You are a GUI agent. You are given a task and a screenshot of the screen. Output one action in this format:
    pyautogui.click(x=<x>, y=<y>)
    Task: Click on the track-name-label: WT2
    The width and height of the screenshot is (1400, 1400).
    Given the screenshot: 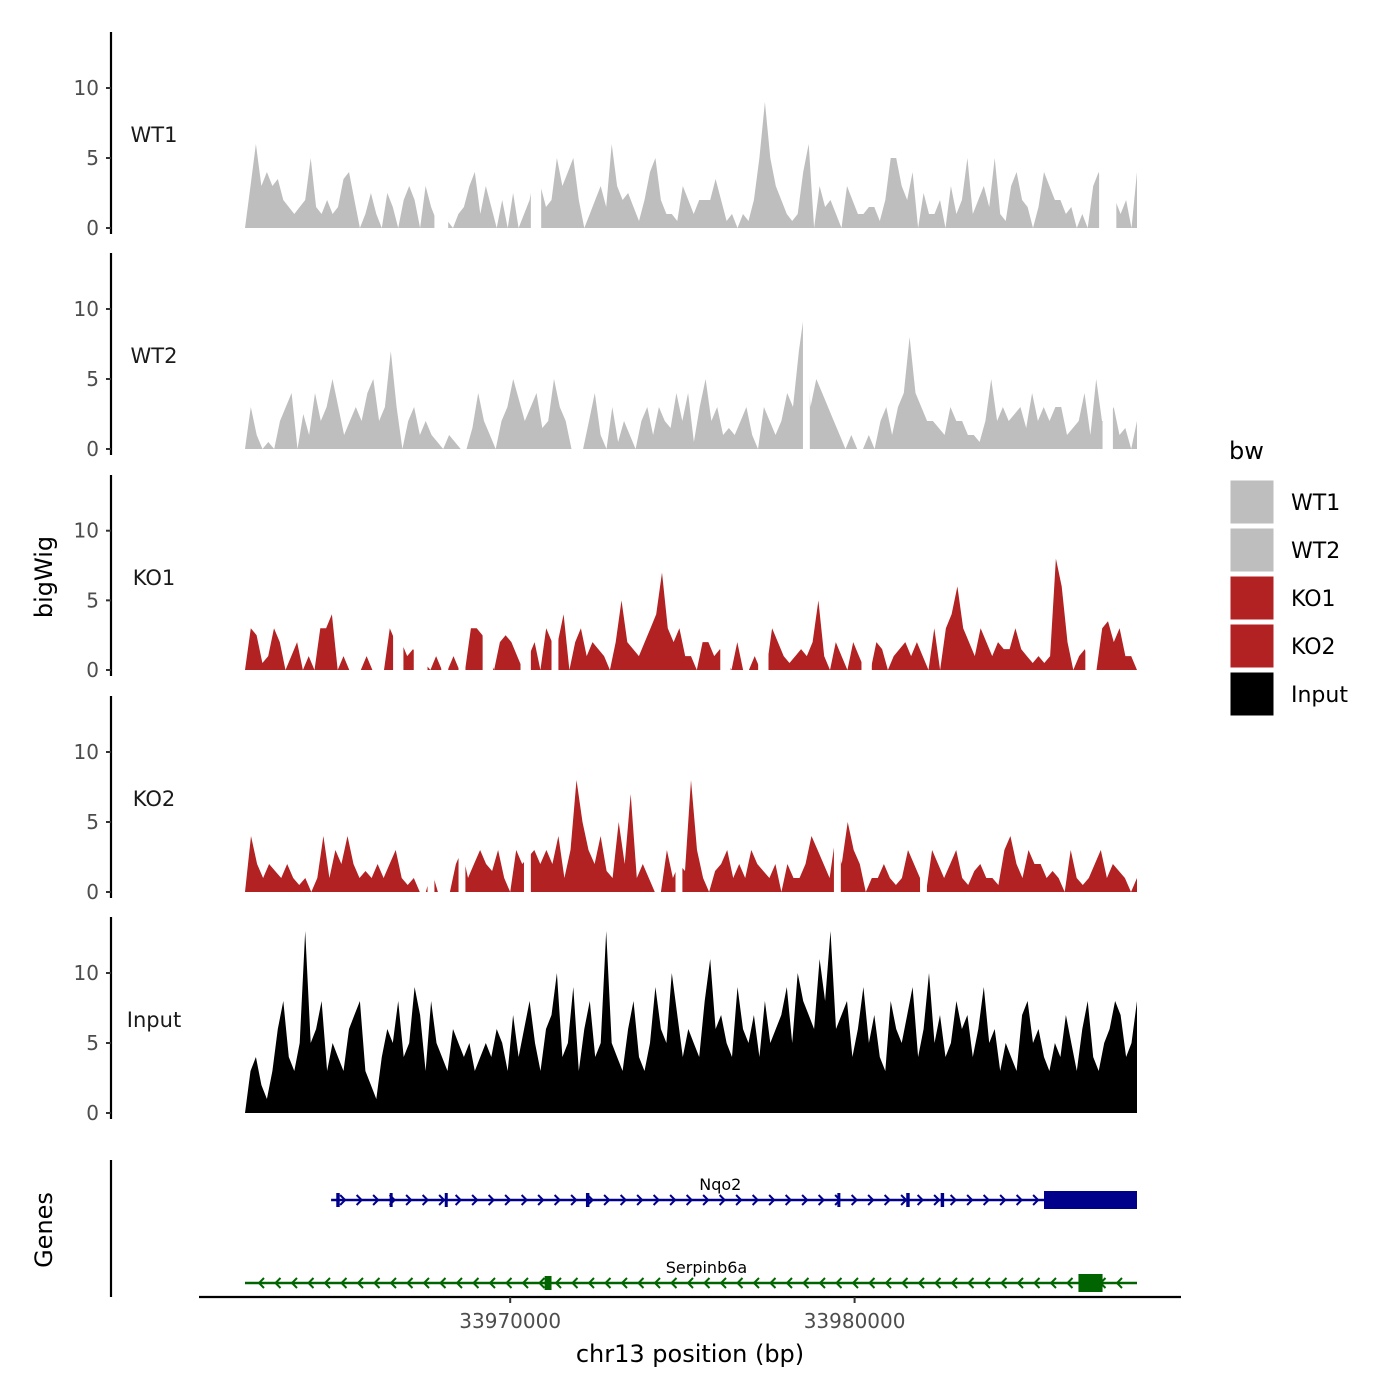 What is the action you would take?
    pyautogui.click(x=154, y=356)
    